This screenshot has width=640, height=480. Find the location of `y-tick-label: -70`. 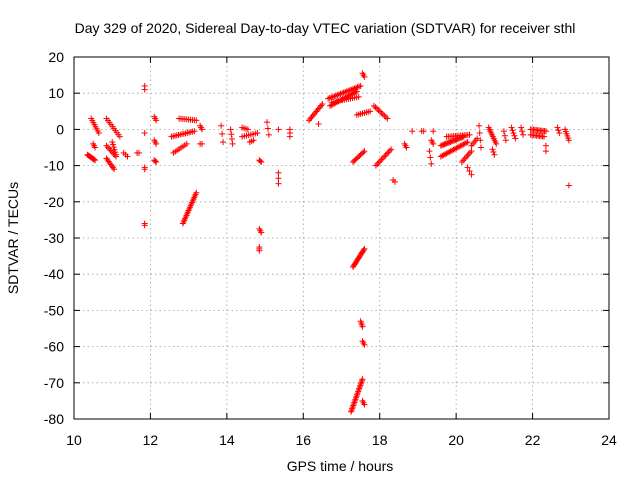

y-tick-label: -70 is located at coordinates (54, 383).